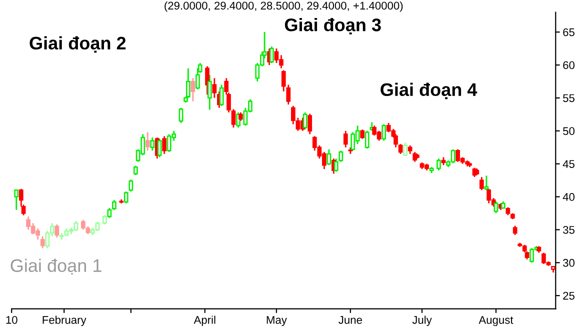 The height and width of the screenshot is (332, 580). What do you see at coordinates (283, 6) in the screenshot?
I see `chart-title: (29.0000, 29.4000, 28.5000, 29.4000, +1.40000)` at bounding box center [283, 6].